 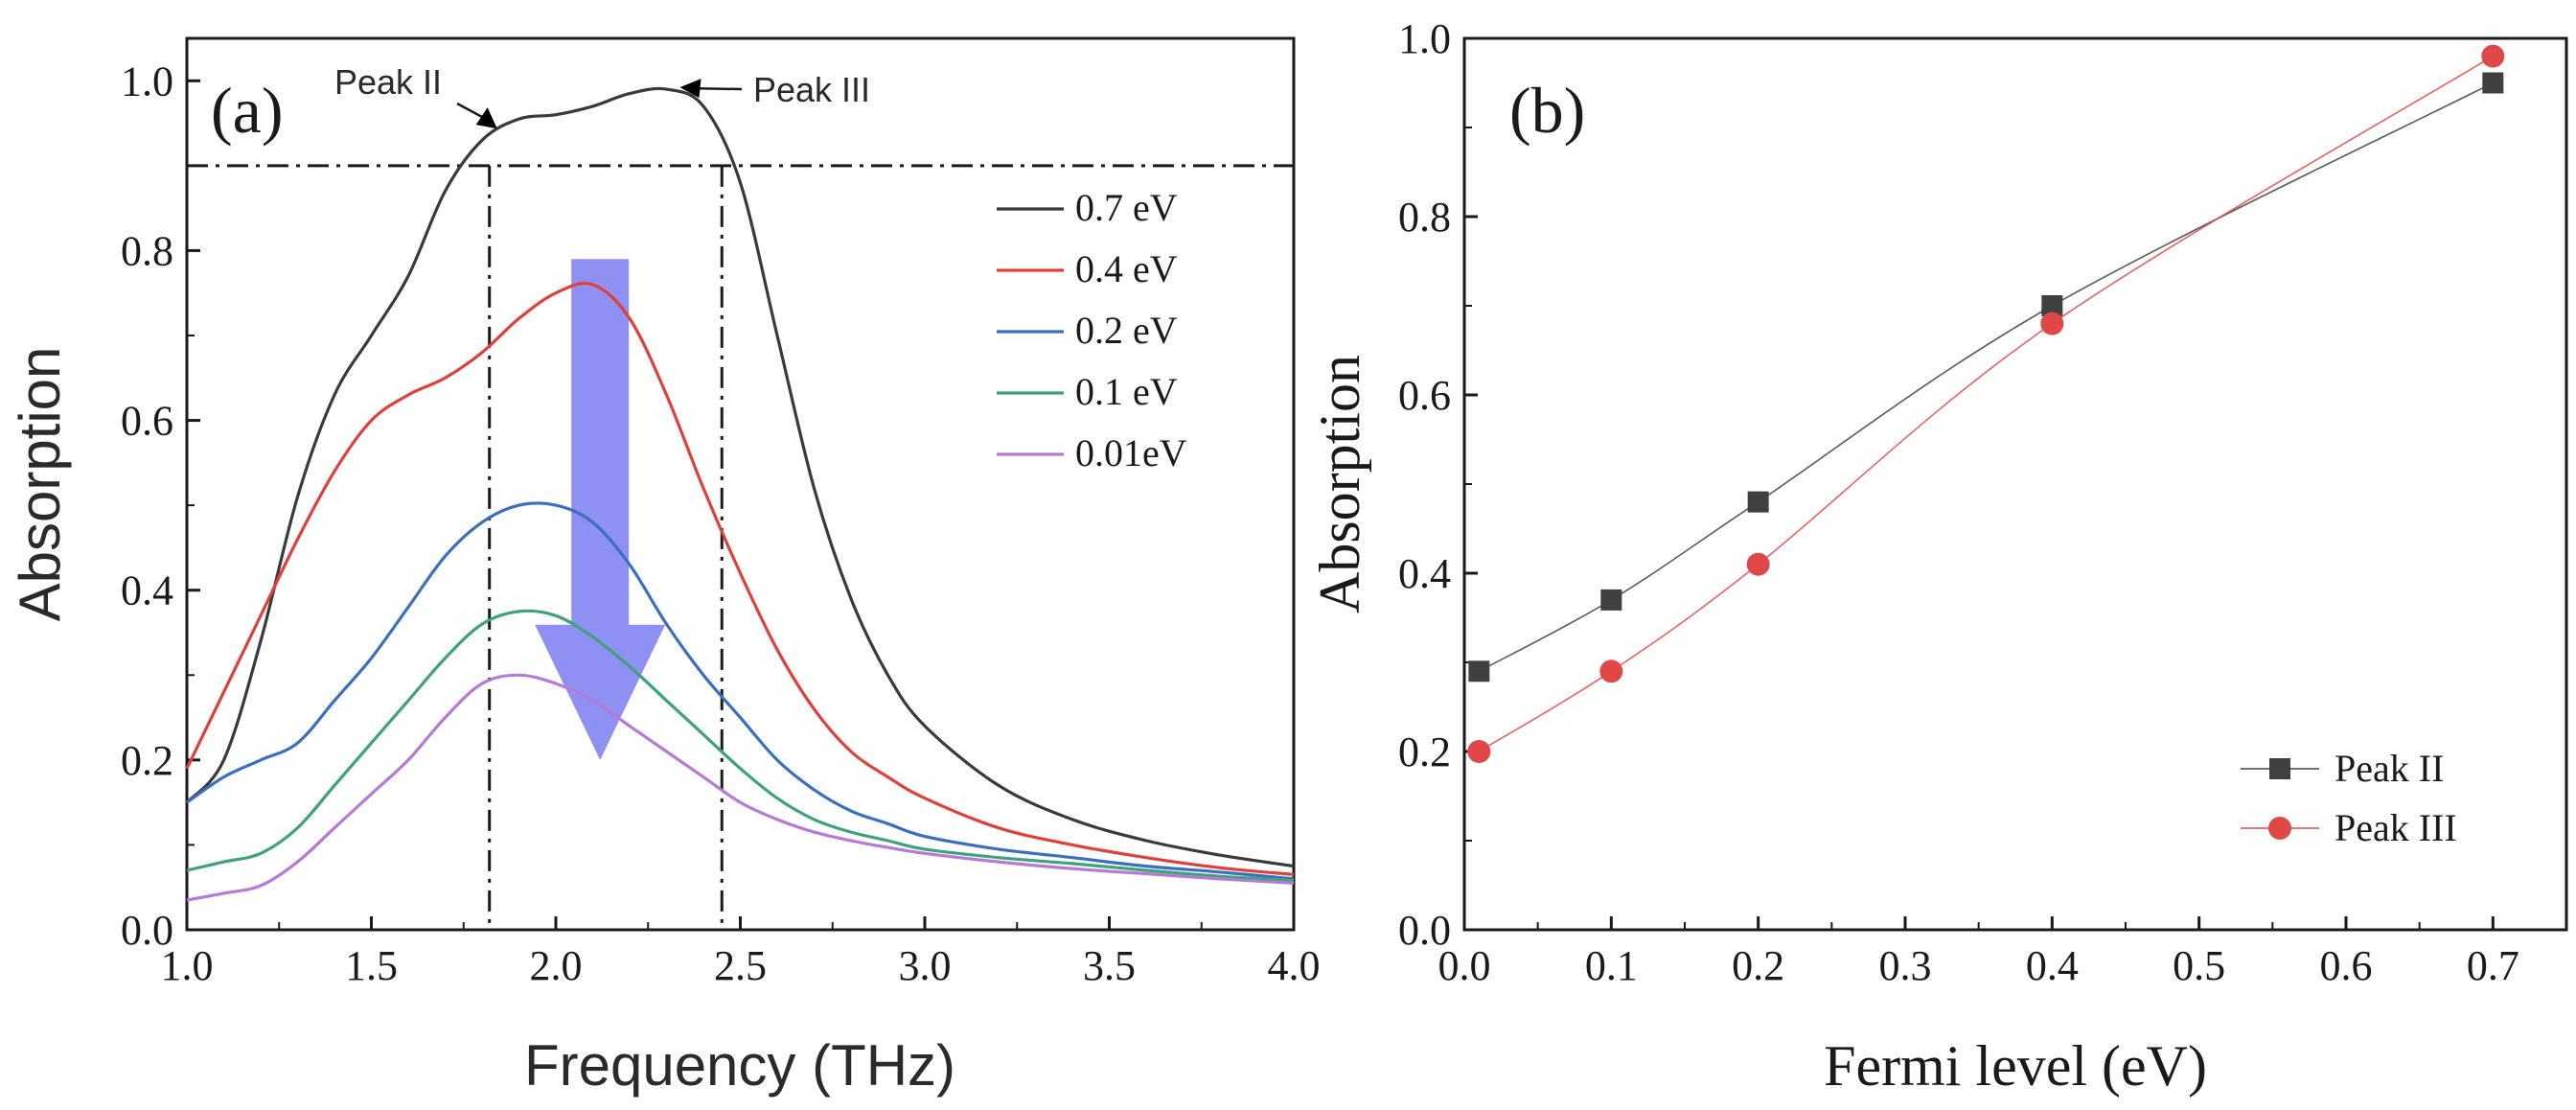 I want to click on down-arrow-icon, so click(x=600, y=509).